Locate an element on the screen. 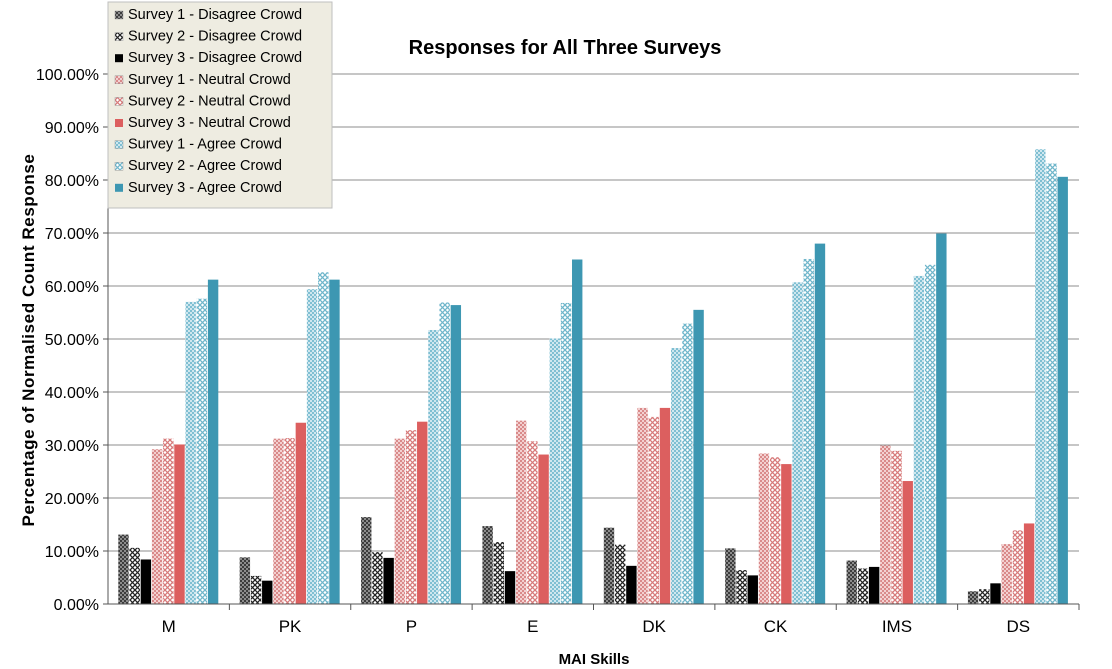 The image size is (1112, 669). legend-entry: Survey 2 - Agree Crowd is located at coordinates (205, 166).